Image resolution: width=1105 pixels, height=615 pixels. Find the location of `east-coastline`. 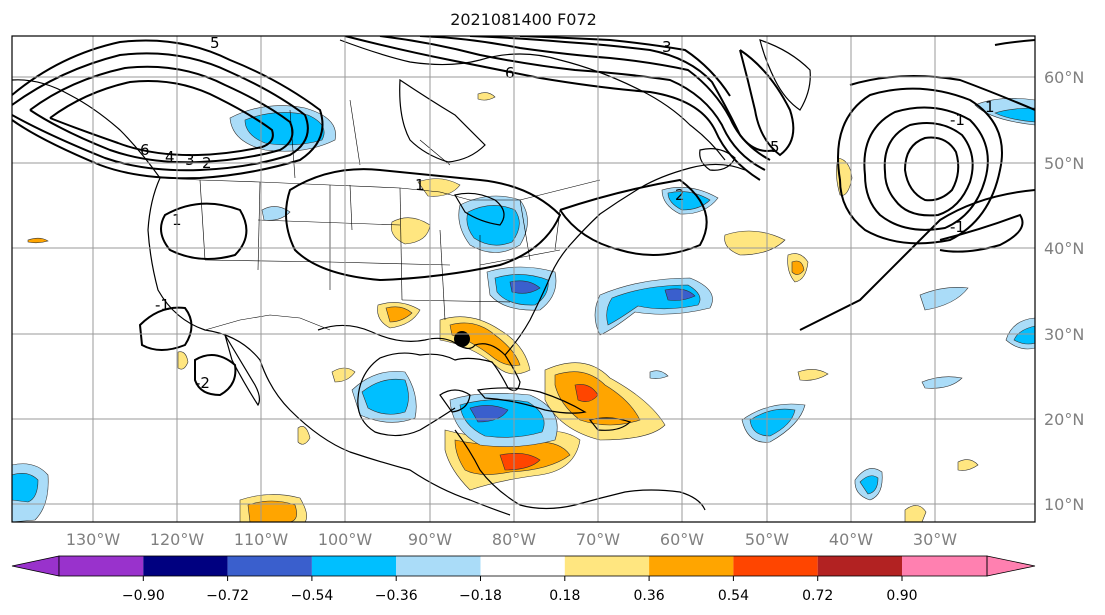

east-coastline is located at coordinates (625, 259).